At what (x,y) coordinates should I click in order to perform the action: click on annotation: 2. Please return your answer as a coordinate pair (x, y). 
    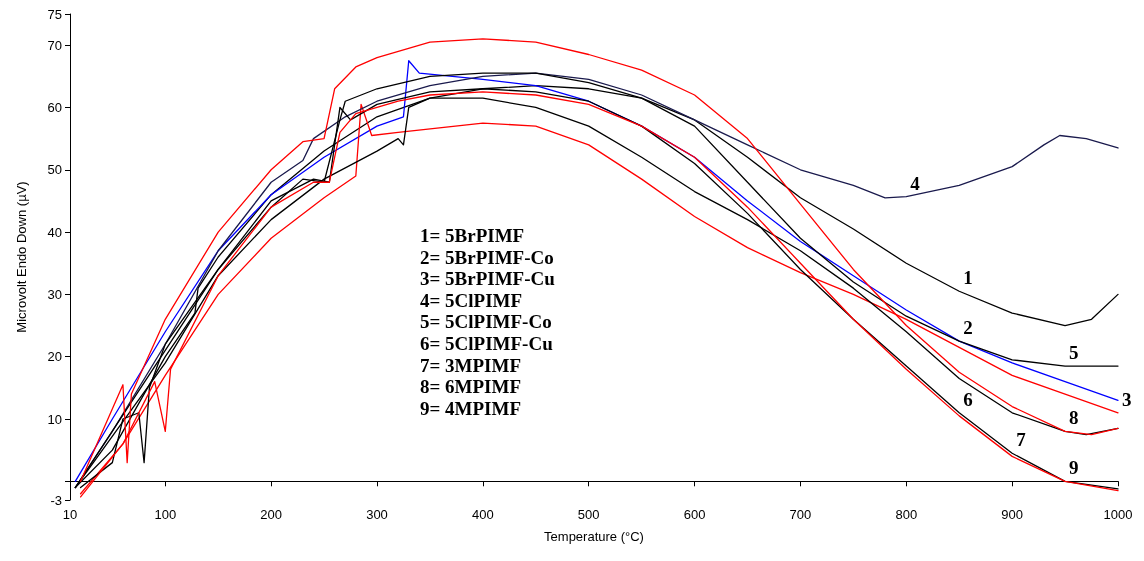
    Looking at the image, I should click on (968, 328).